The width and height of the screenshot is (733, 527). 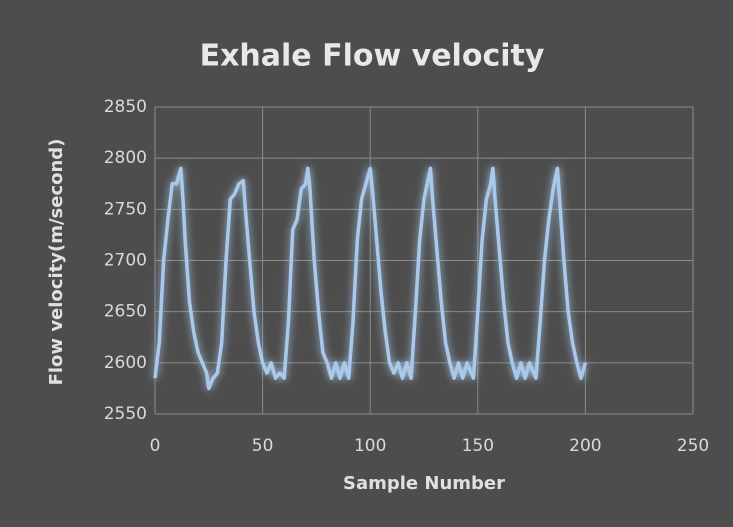 I want to click on y-tick-label: 2650, so click(x=125, y=312).